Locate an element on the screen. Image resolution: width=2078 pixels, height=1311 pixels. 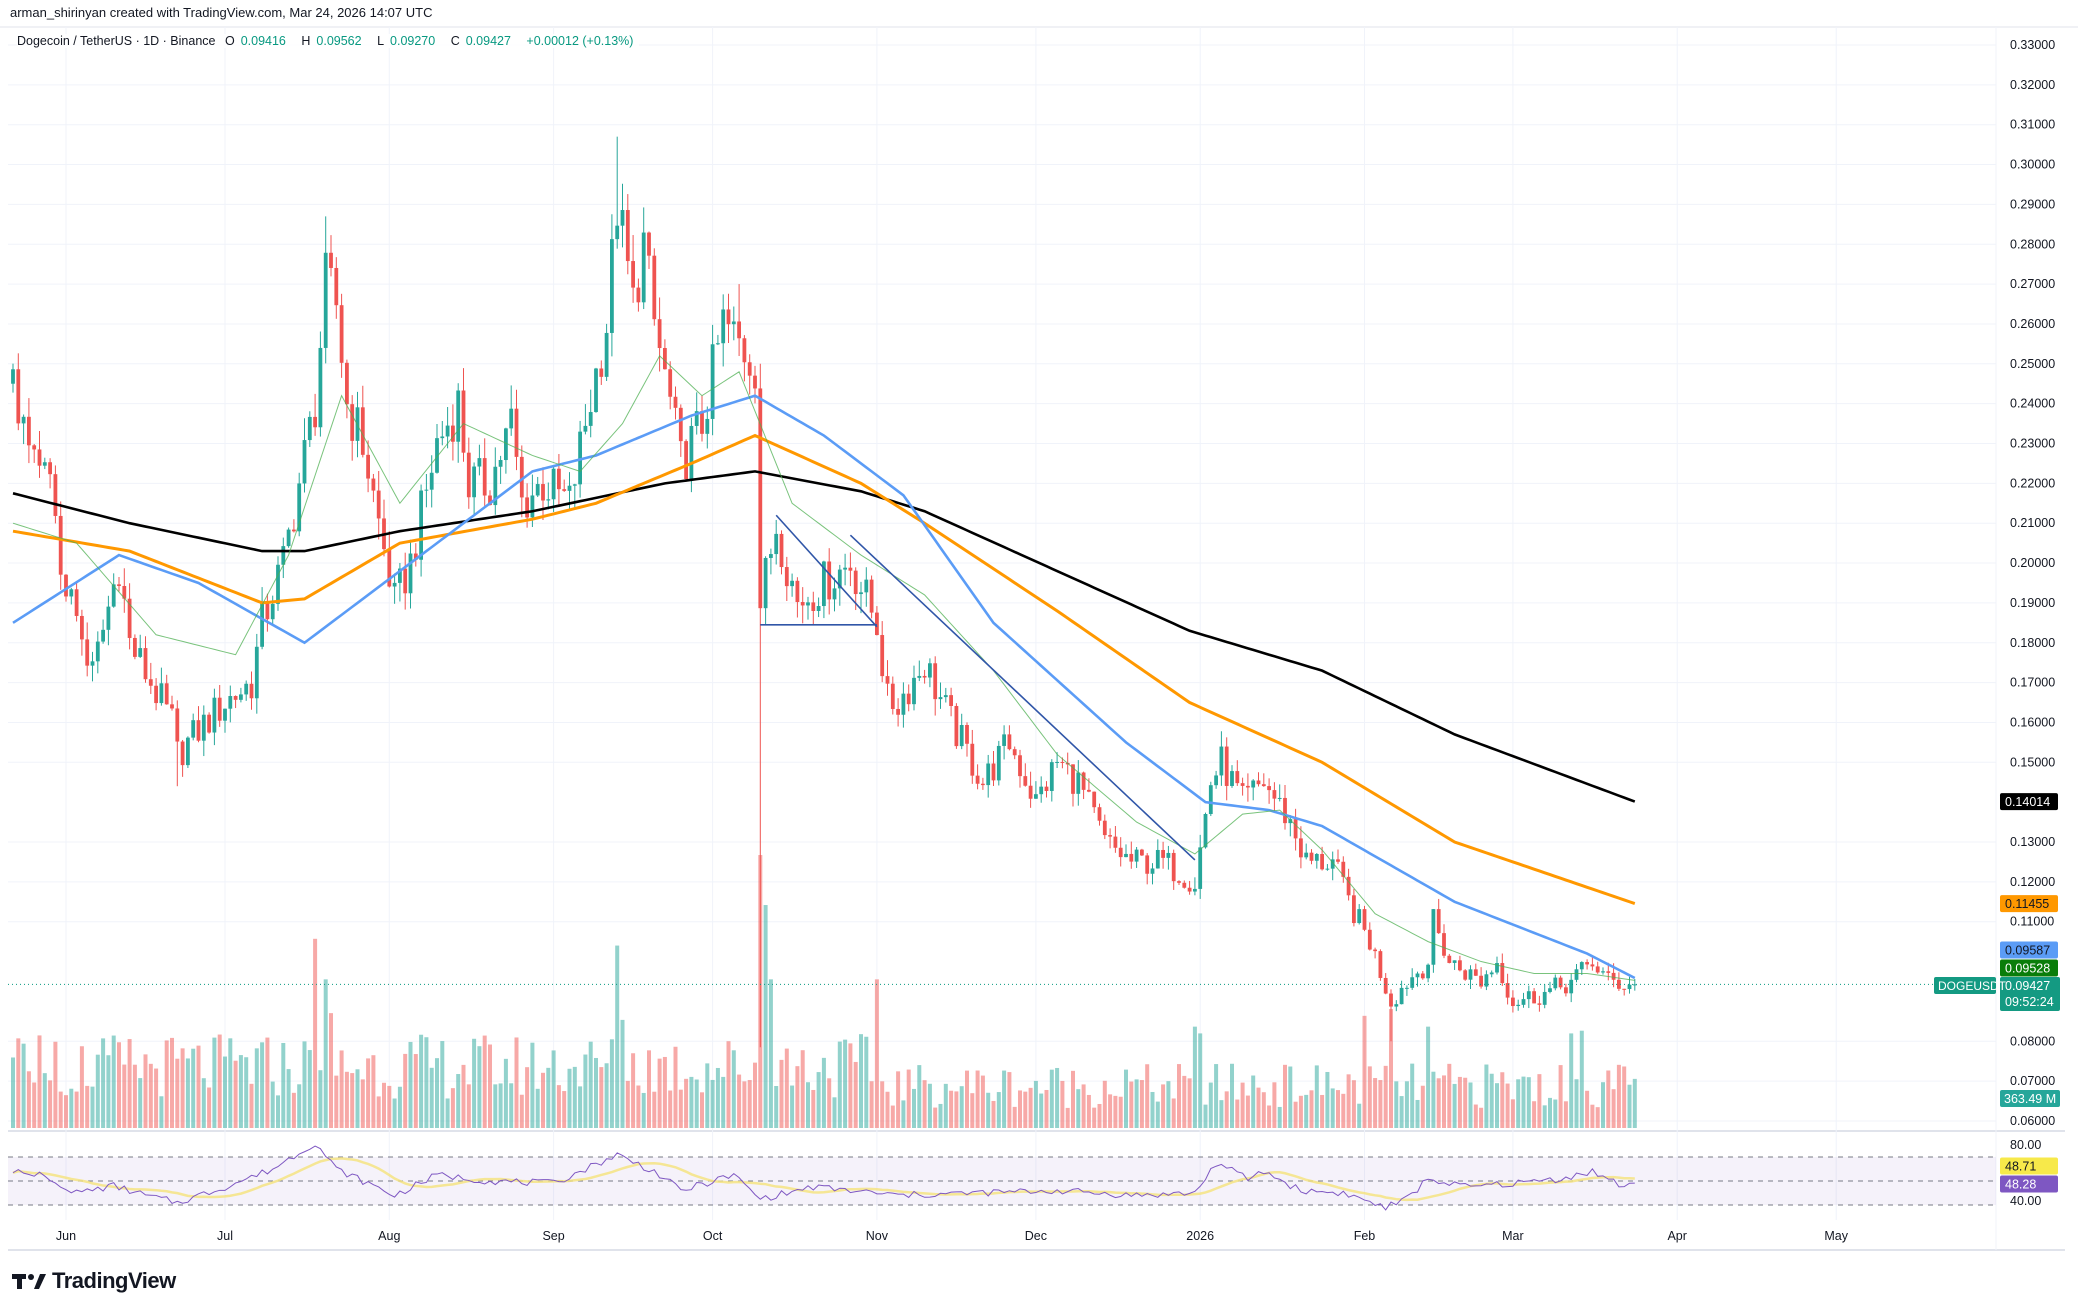
price-tick-label: 0.12000 is located at coordinates (2032, 882).